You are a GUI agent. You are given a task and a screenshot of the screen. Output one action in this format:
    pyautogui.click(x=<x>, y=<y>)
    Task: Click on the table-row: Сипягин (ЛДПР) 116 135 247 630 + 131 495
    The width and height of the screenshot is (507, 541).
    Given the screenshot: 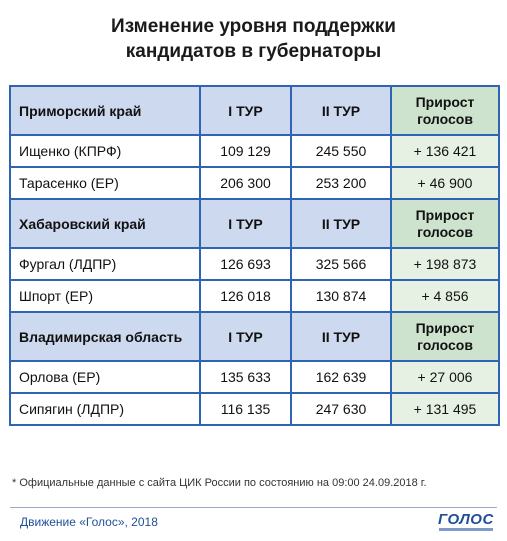 What is the action you would take?
    pyautogui.click(x=254, y=409)
    